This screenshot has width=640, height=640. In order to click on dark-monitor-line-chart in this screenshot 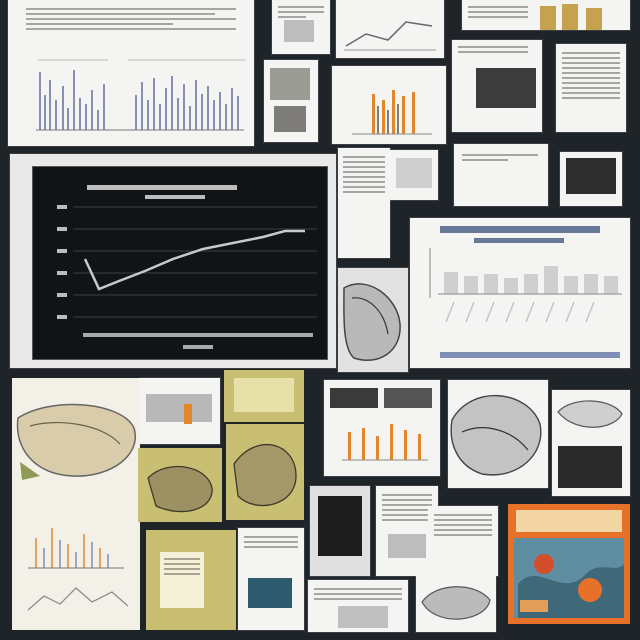, I will do `click(180, 263)`.